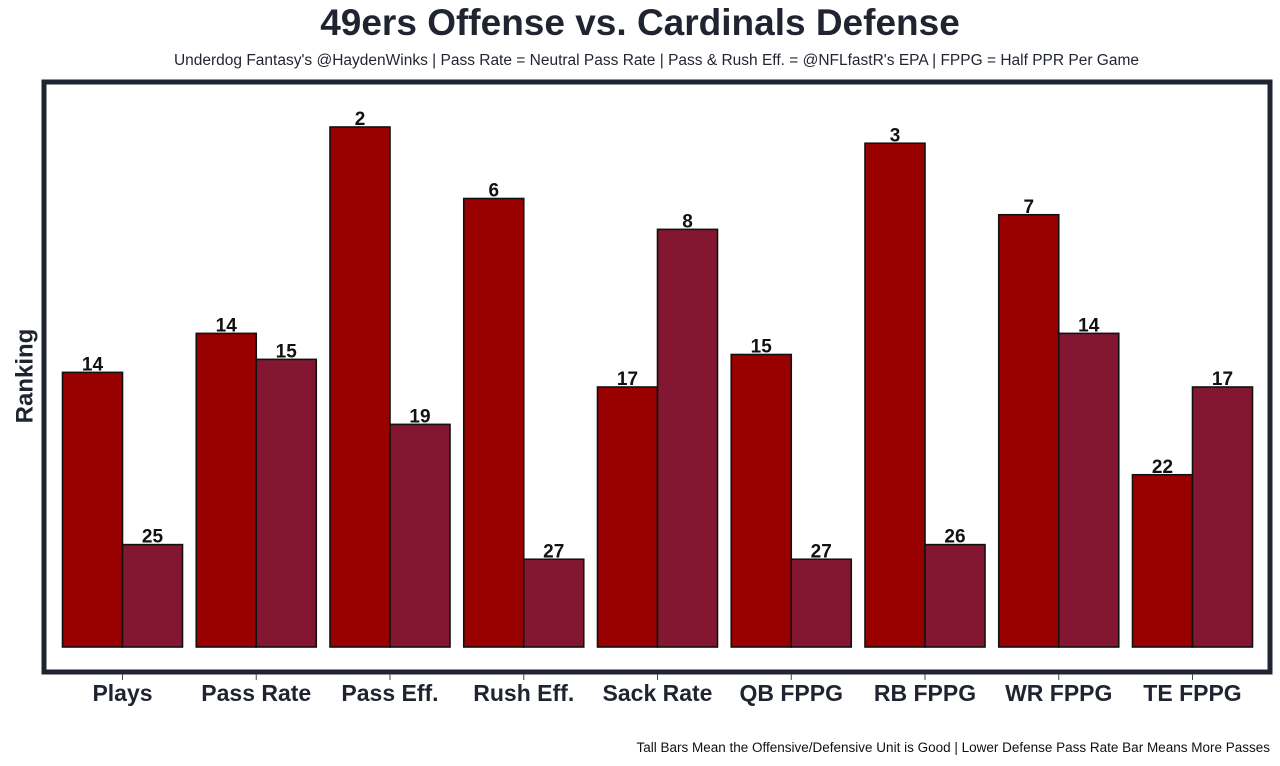 The width and height of the screenshot is (1280, 766). What do you see at coordinates (493, 191) in the screenshot?
I see `data-label: 6` at bounding box center [493, 191].